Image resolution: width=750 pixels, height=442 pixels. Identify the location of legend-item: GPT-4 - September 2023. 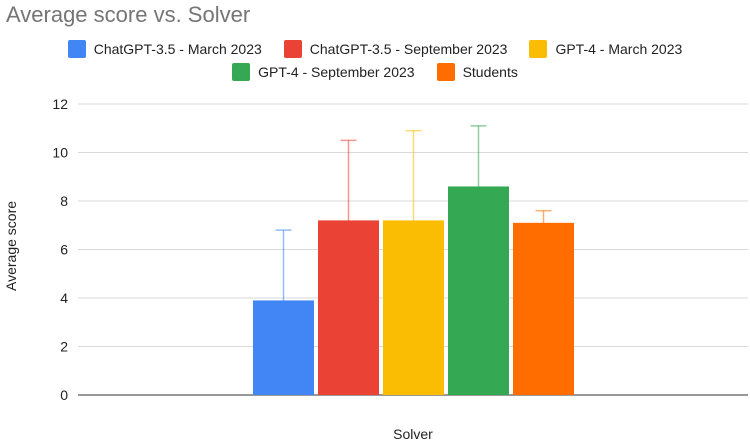
(323, 72).